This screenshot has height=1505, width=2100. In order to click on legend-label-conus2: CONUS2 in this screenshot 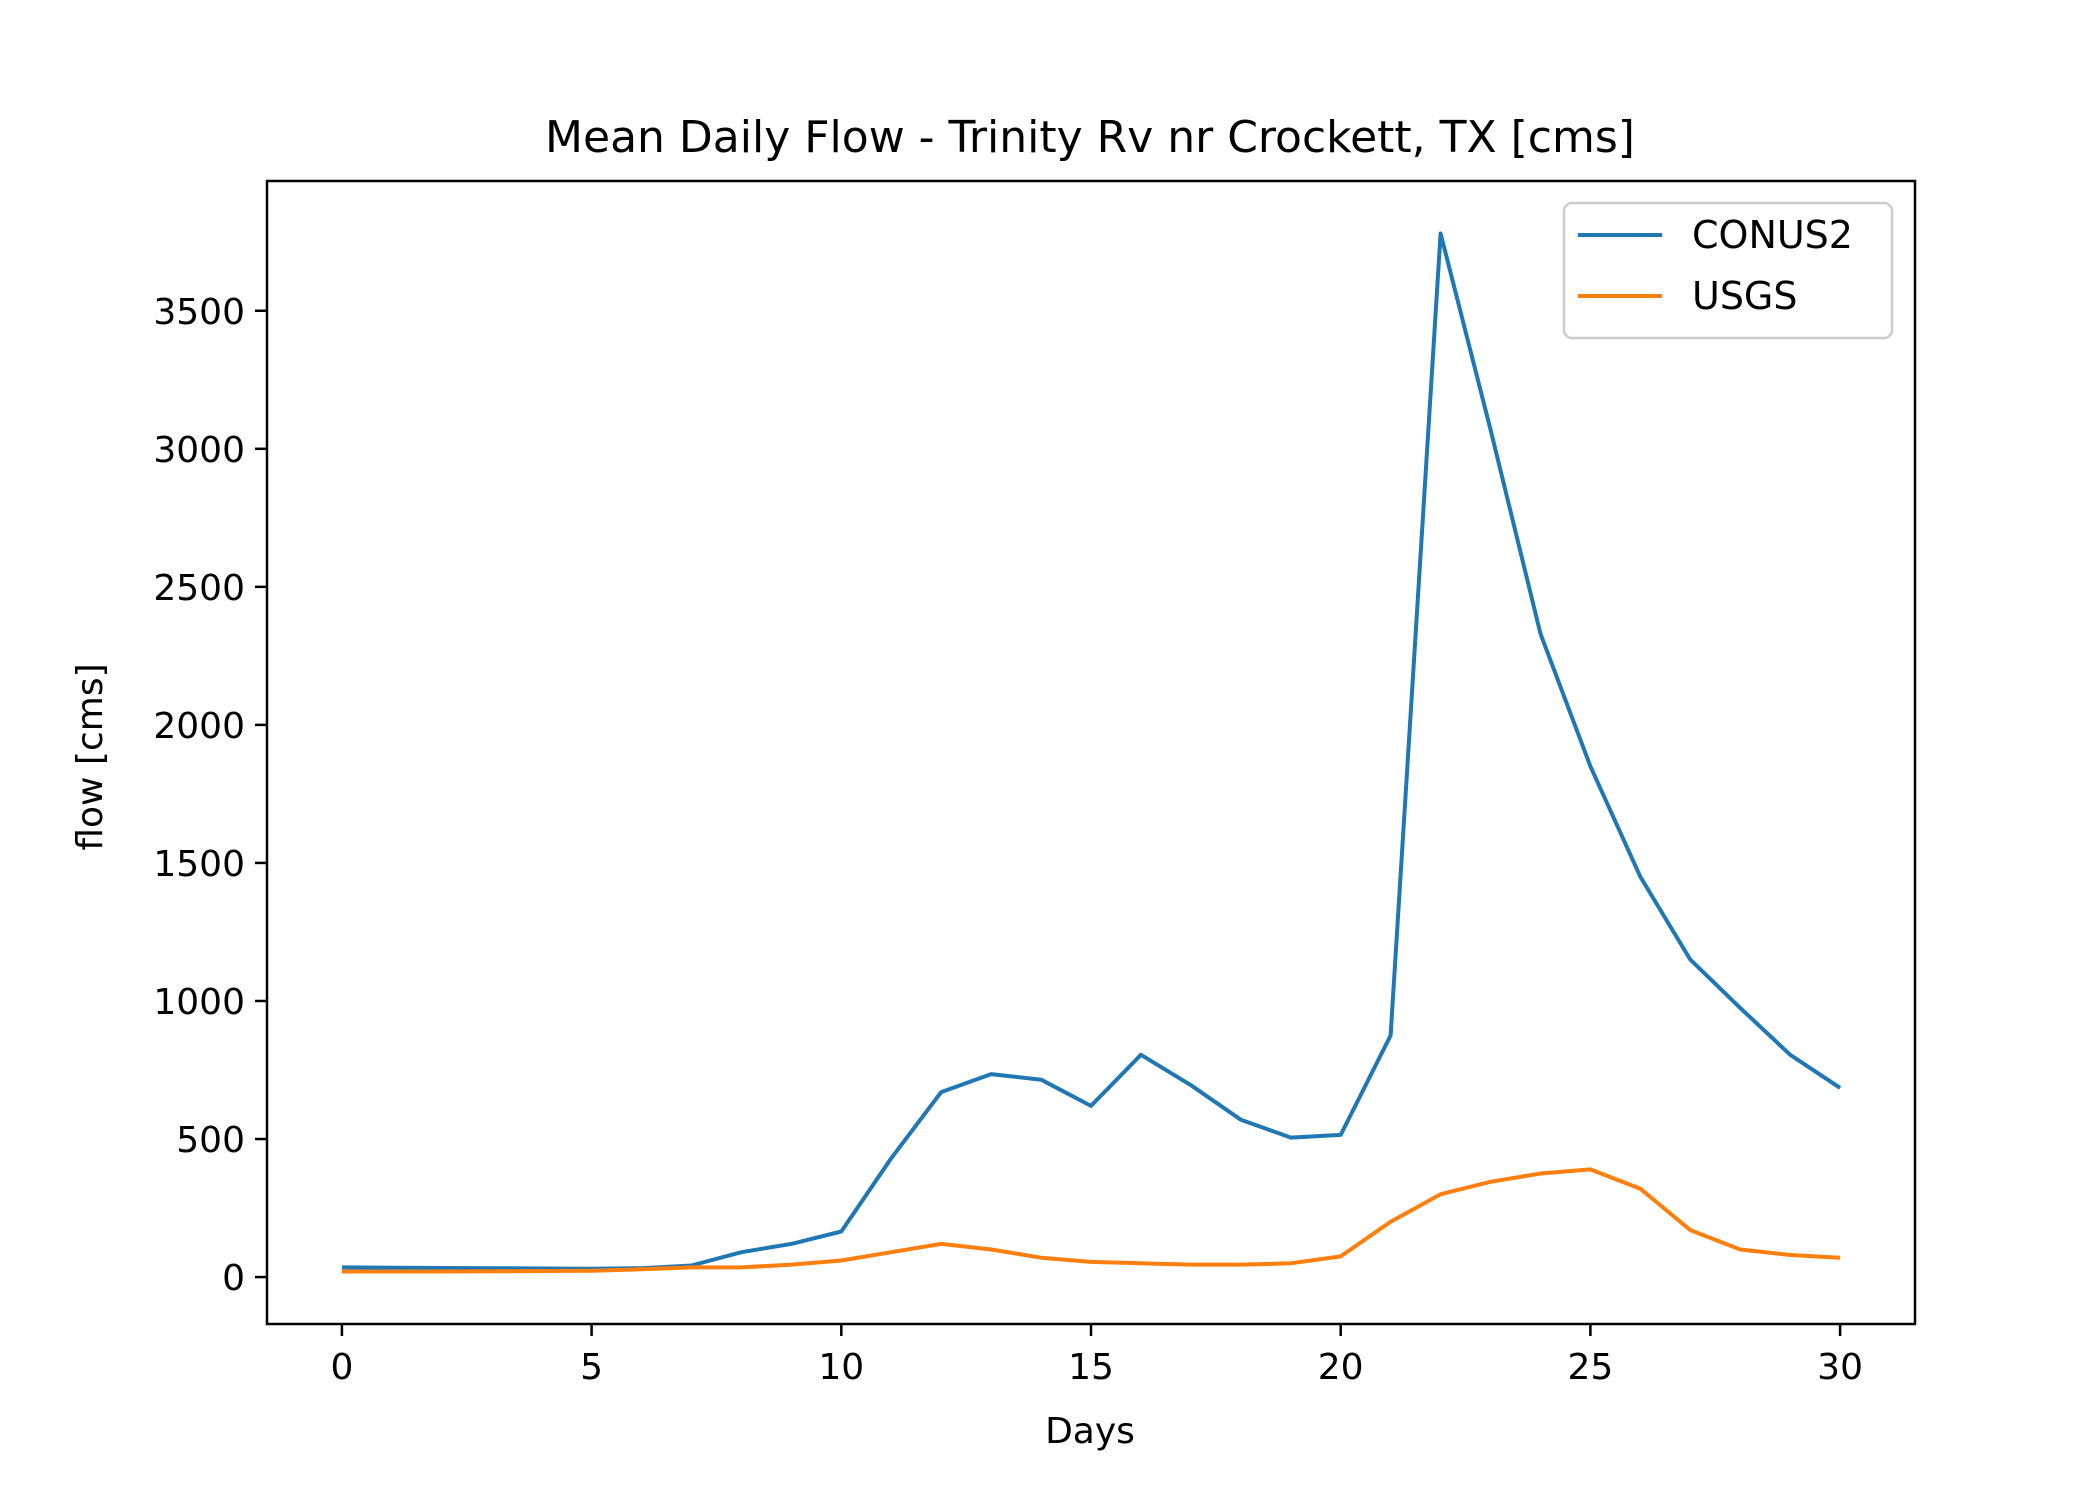, I will do `click(1772, 235)`.